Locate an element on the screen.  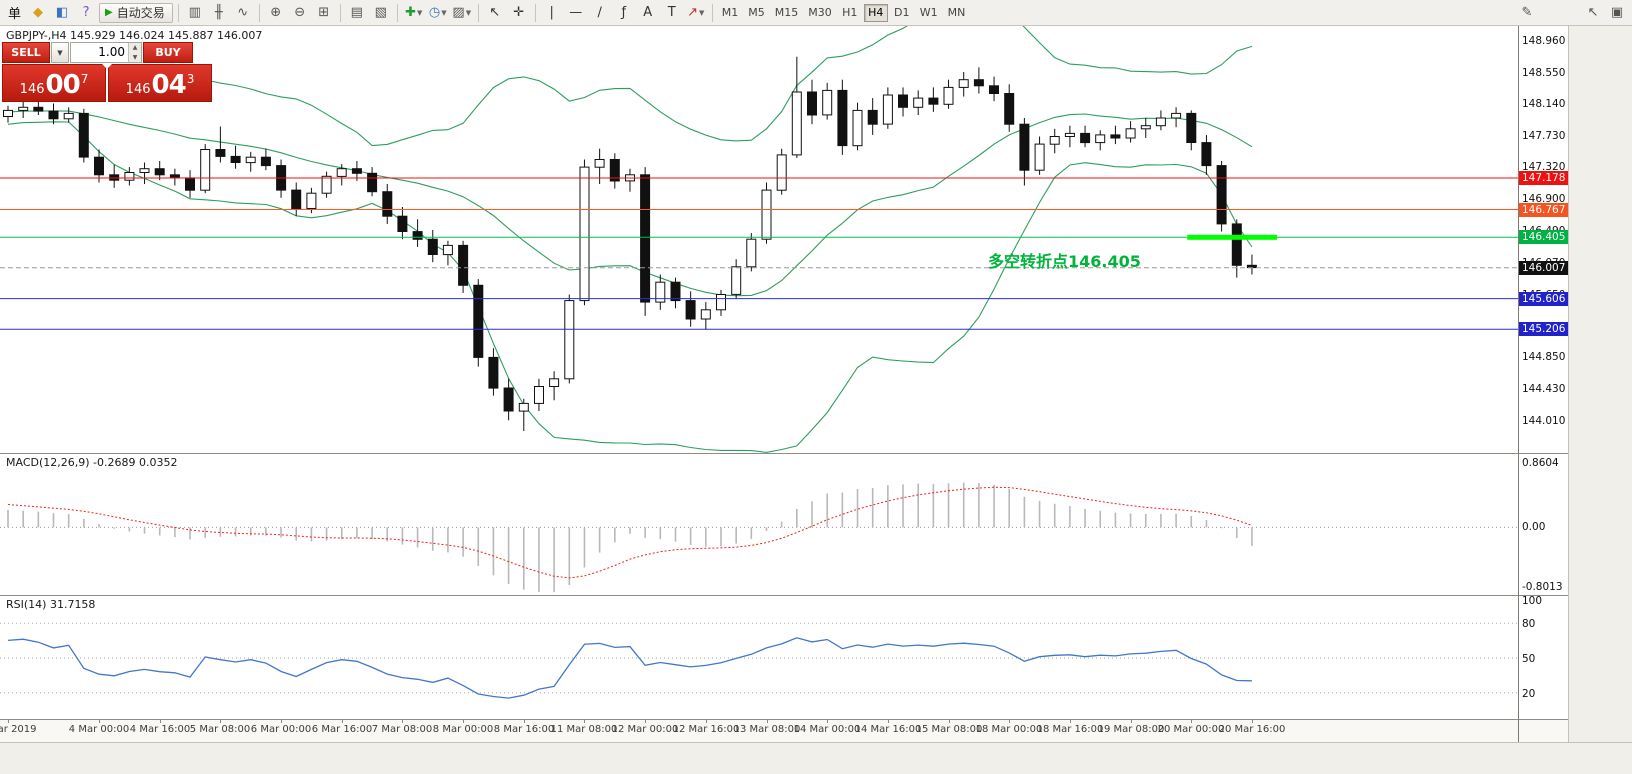
time-label: 14 Mar 16:00 is located at coordinates (888, 729).